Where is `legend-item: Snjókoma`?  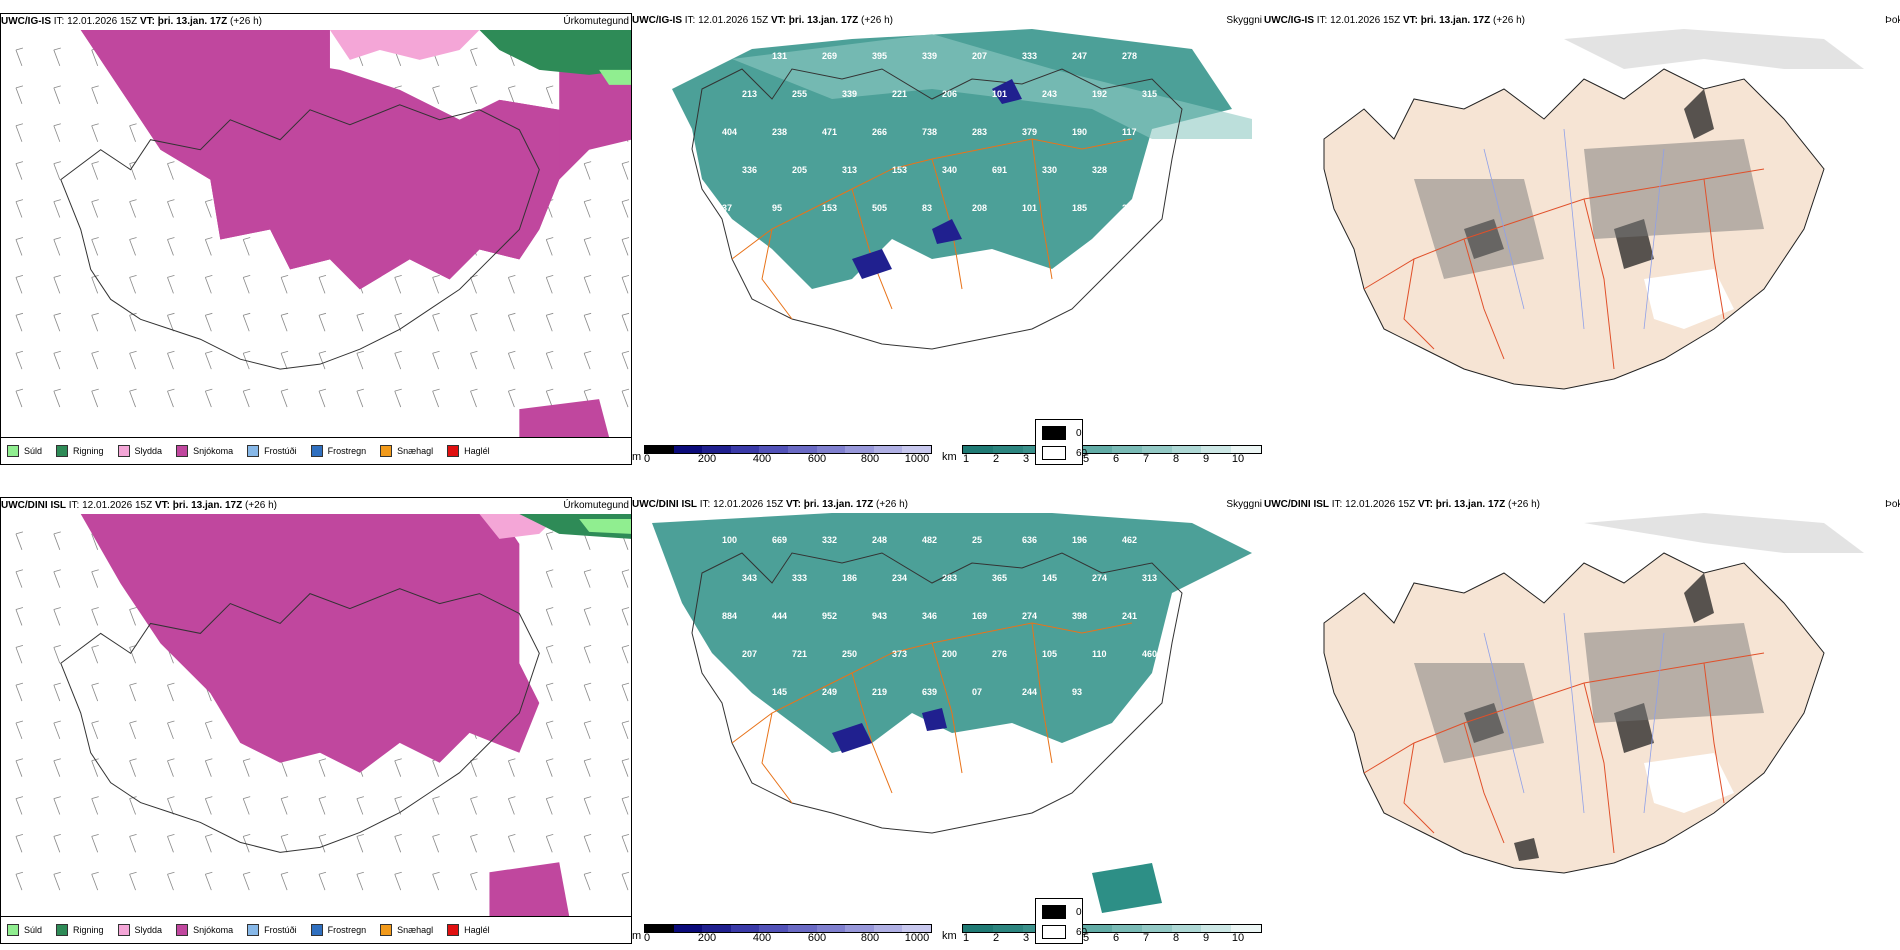
legend-item: Snjókoma is located at coordinates (204, 451).